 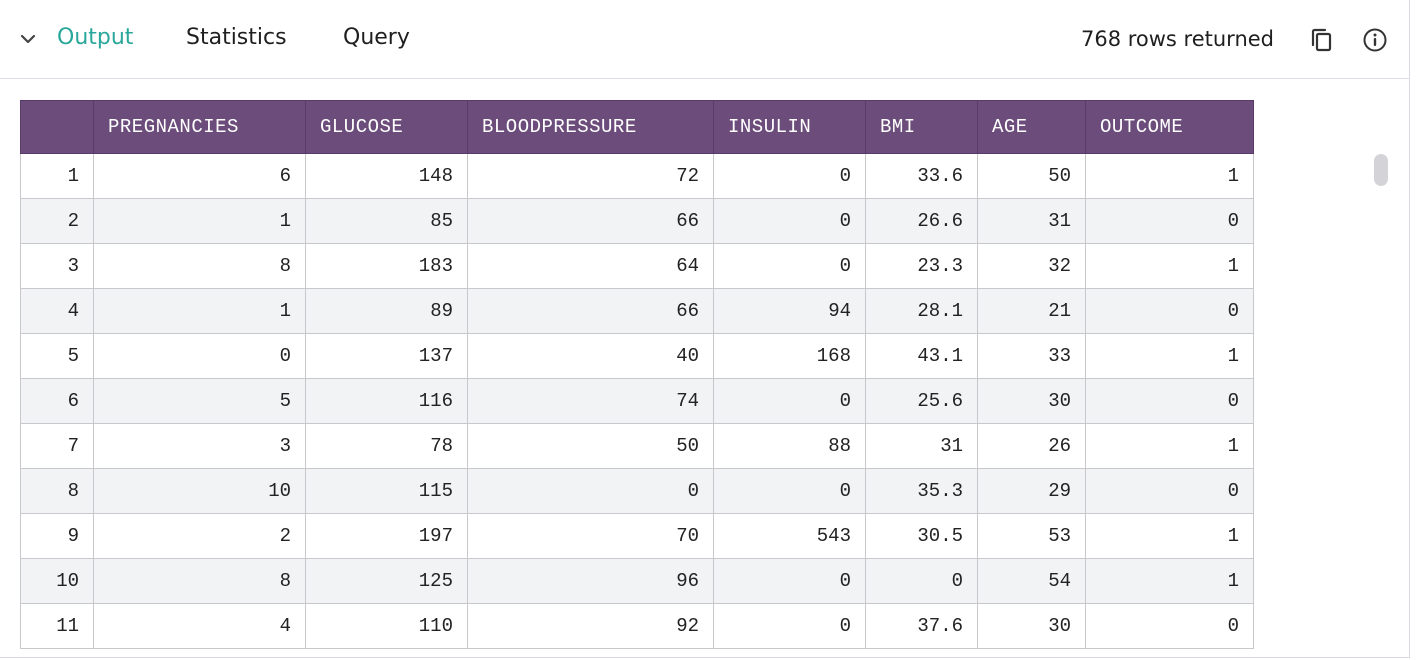 What do you see at coordinates (386, 221) in the screenshot?
I see `table-cell: 85` at bounding box center [386, 221].